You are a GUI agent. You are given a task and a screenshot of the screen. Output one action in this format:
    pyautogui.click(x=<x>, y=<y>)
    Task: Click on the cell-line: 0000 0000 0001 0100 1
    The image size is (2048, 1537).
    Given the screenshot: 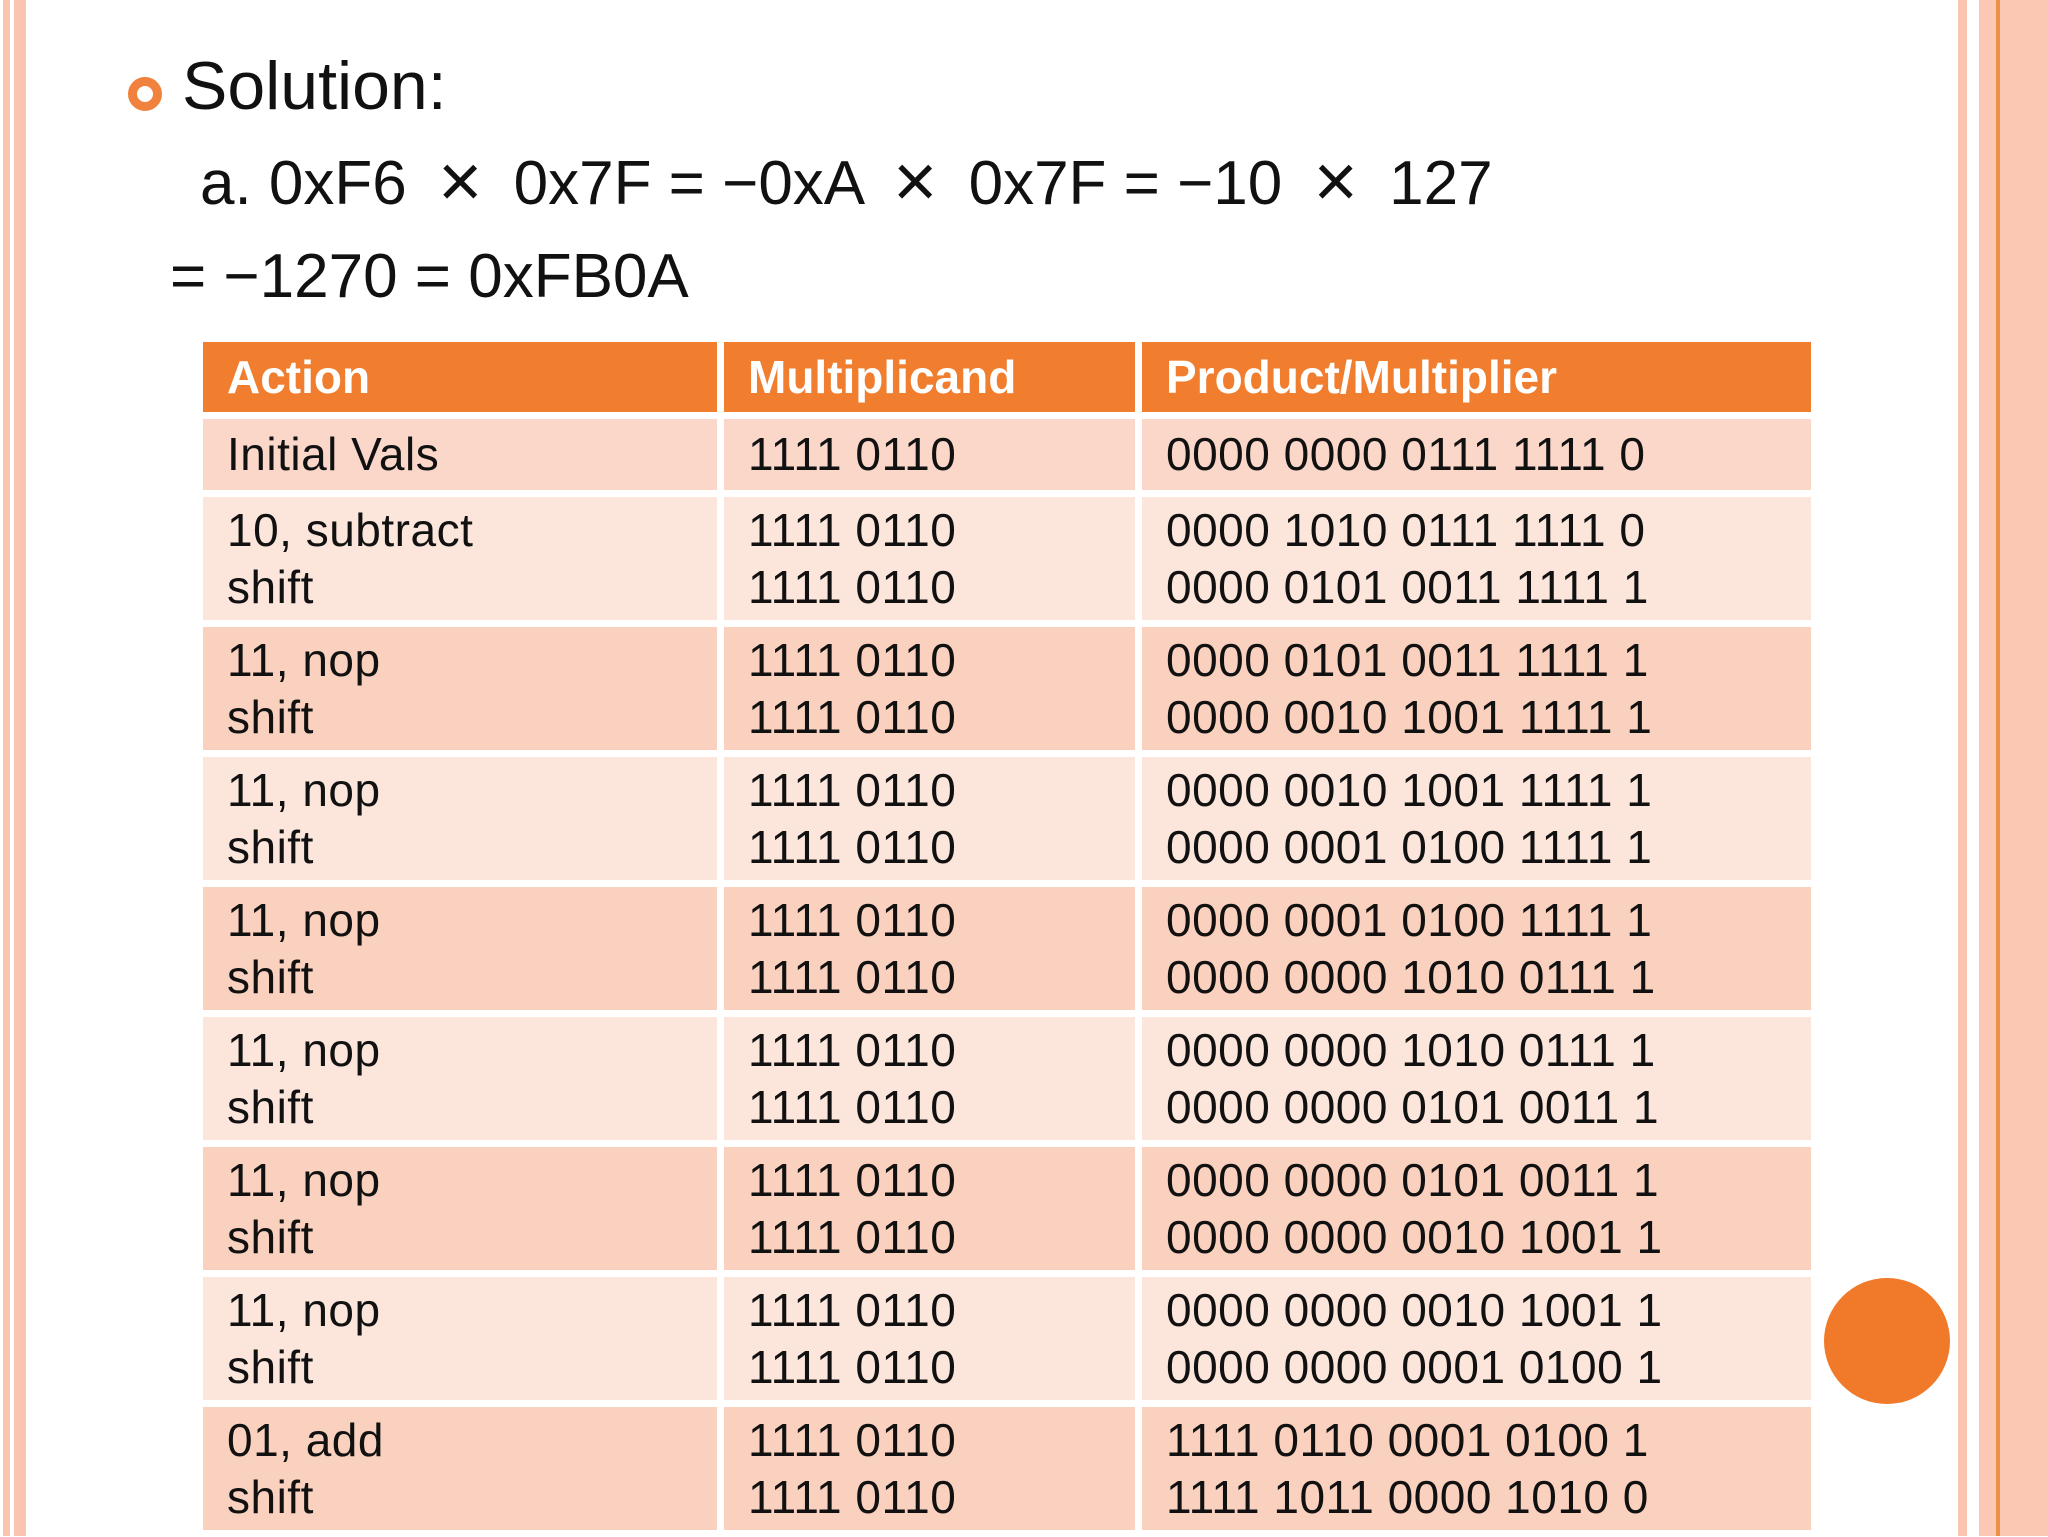 What is the action you would take?
    pyautogui.click(x=1414, y=1366)
    